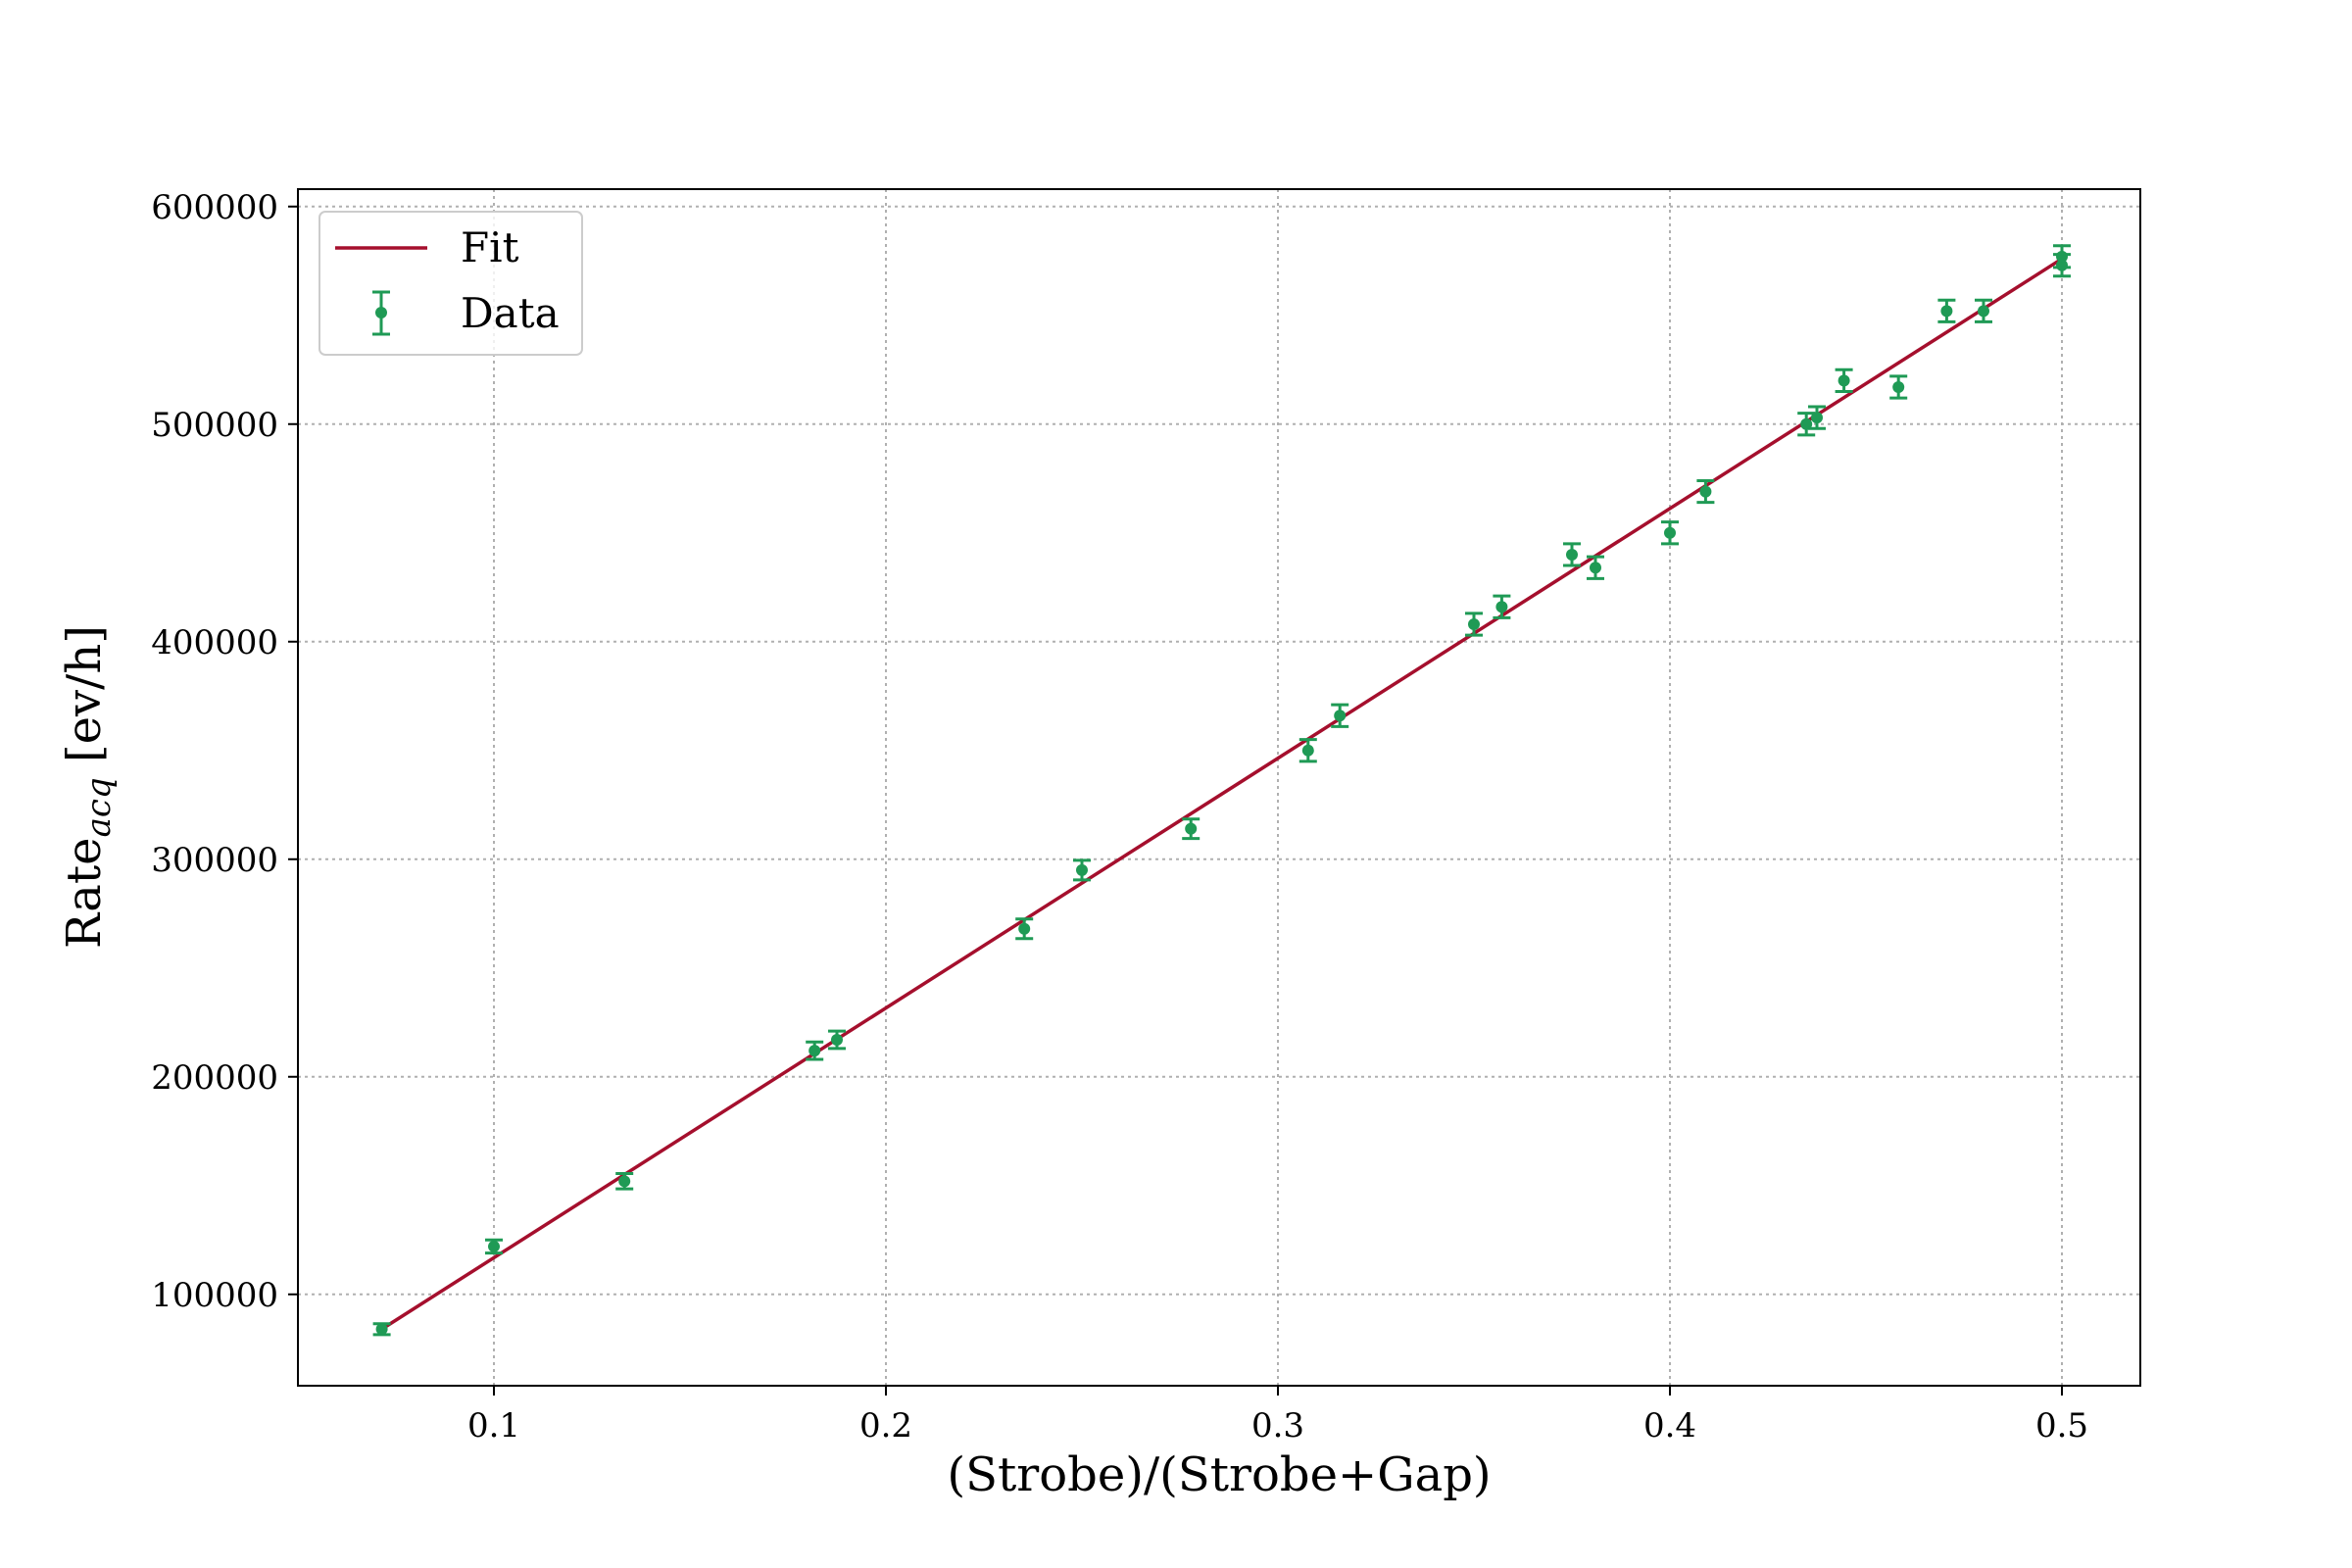  What do you see at coordinates (214, 1295) in the screenshot?
I see `y-tick-label: 100000` at bounding box center [214, 1295].